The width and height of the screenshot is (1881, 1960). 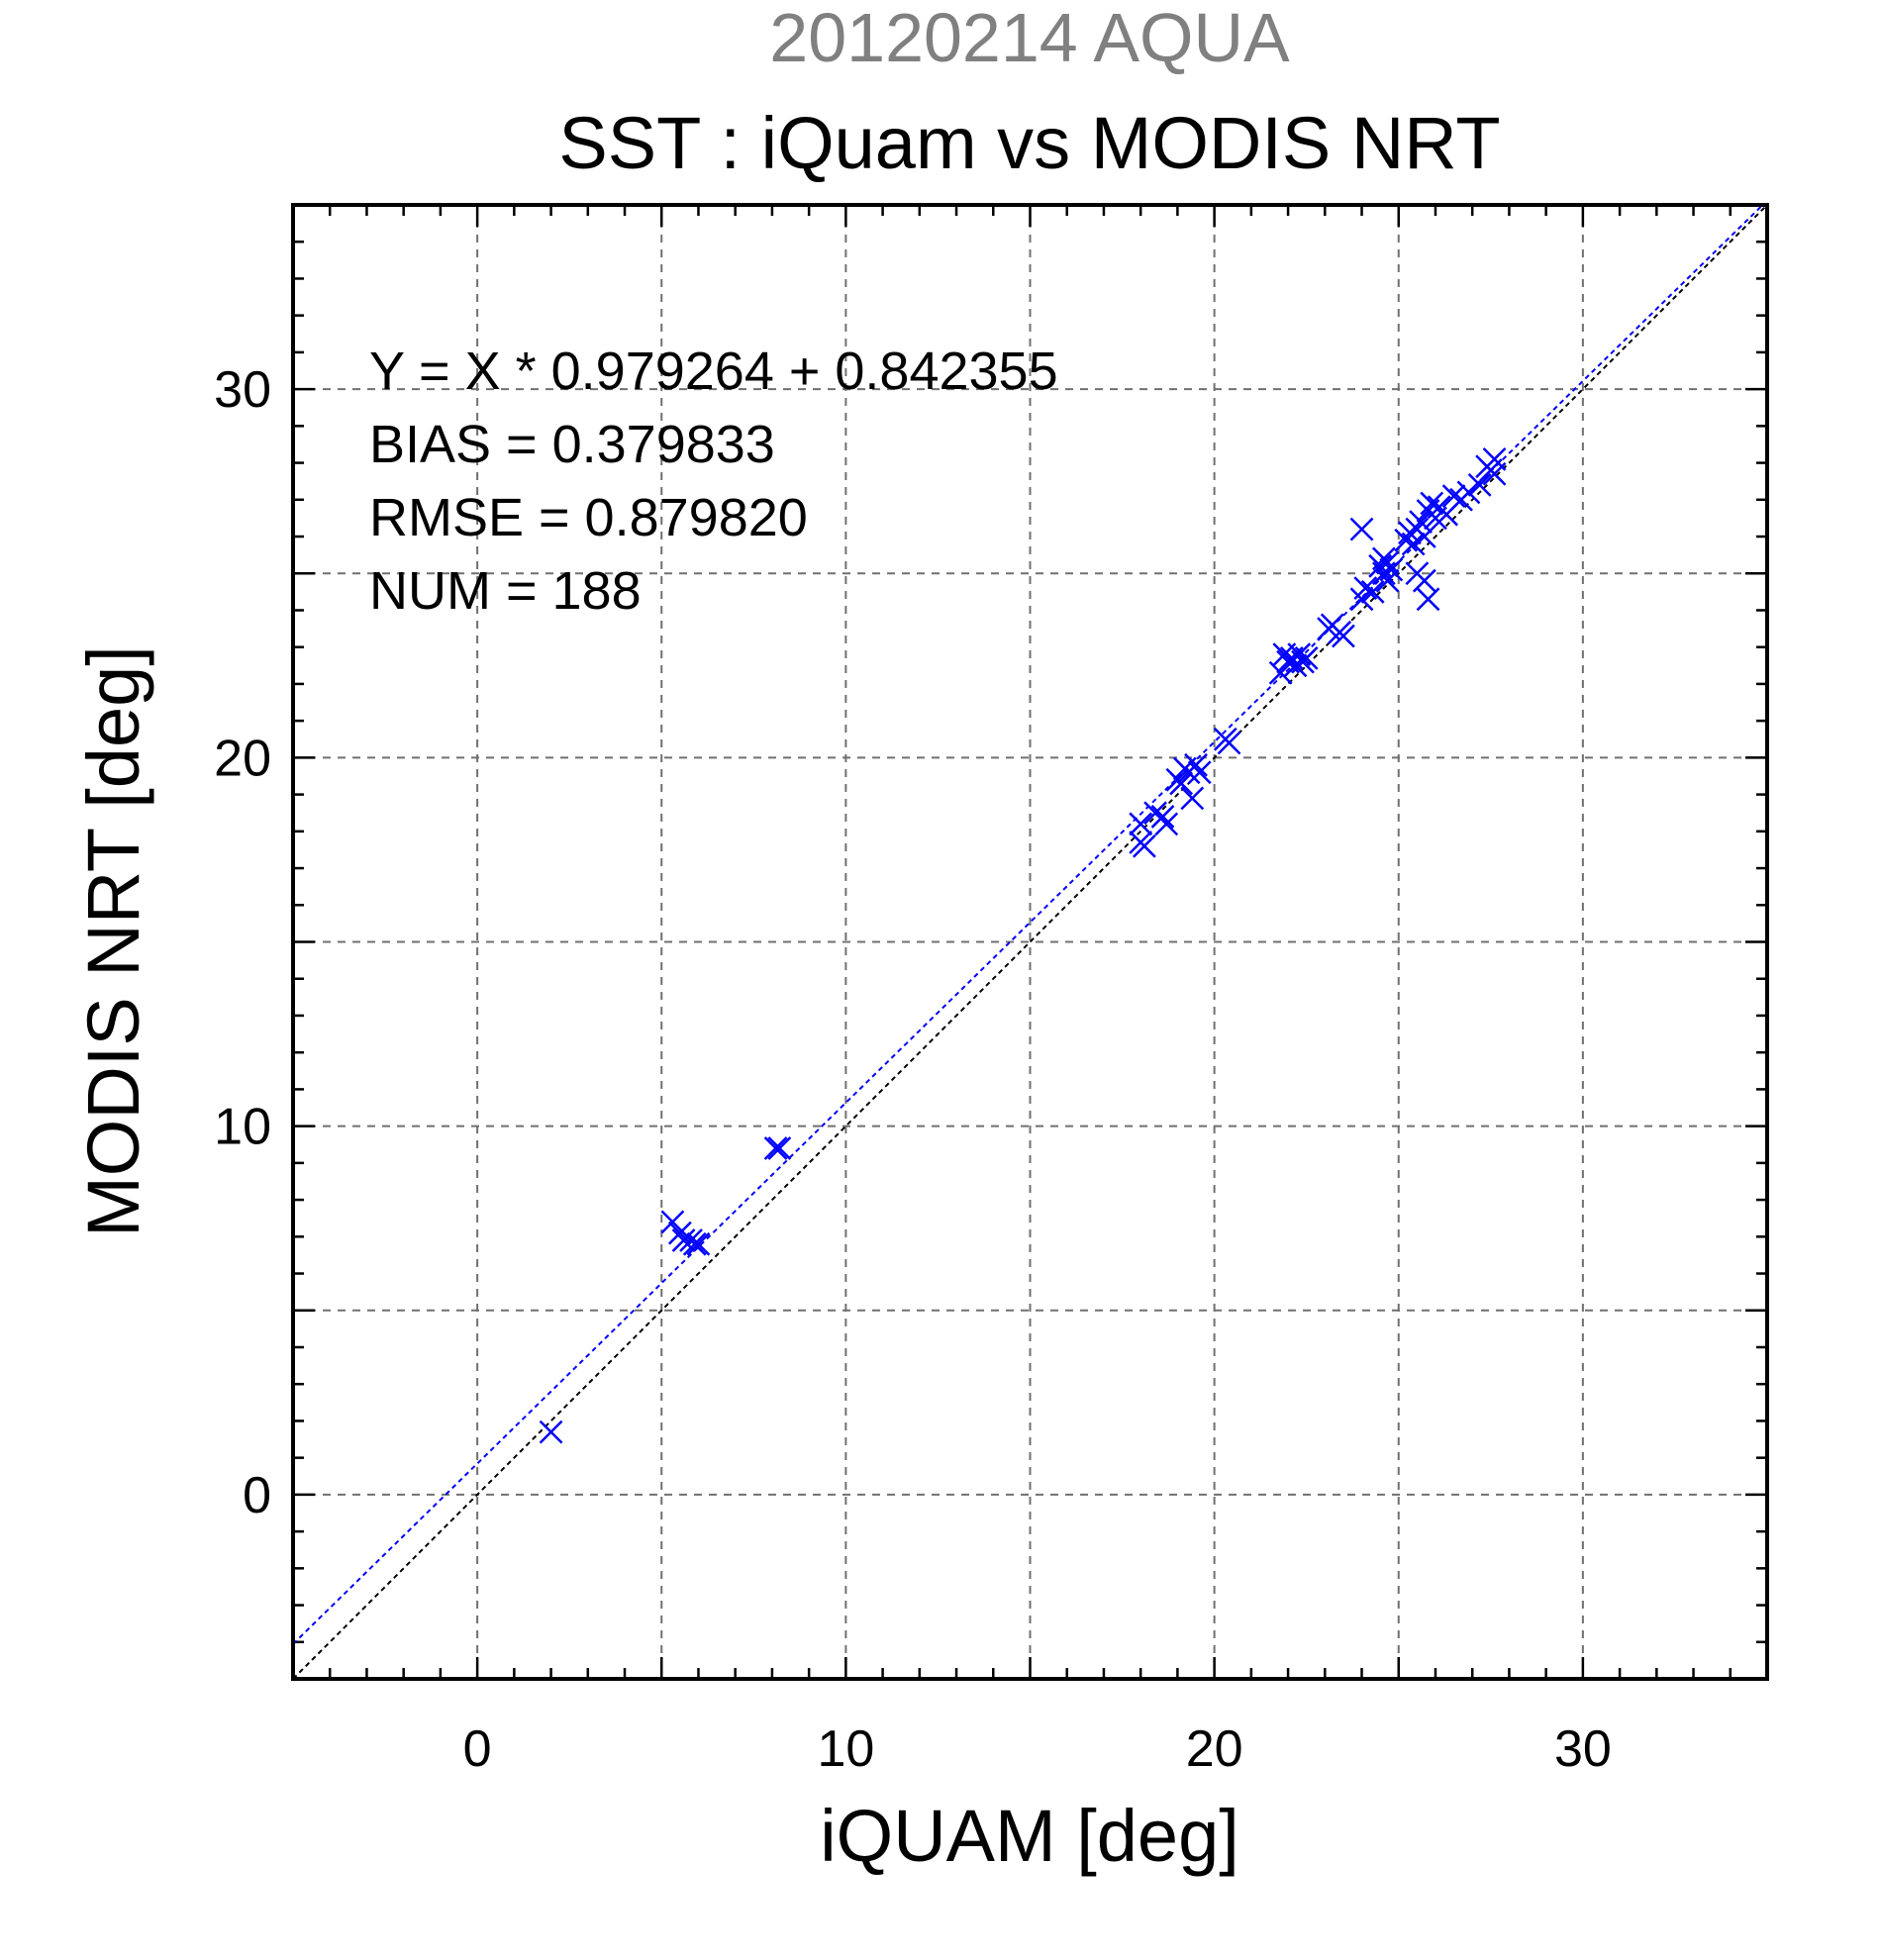 I want to click on y-tick-label: 0, so click(x=257, y=1495).